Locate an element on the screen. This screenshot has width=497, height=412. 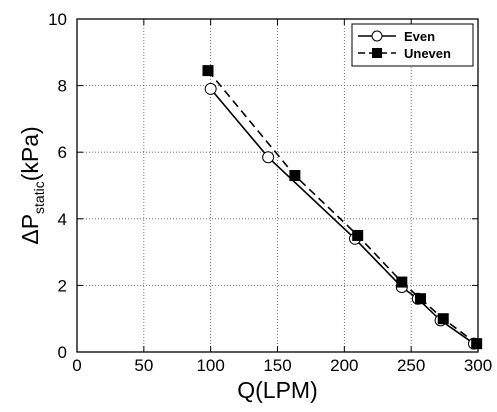
x-tick-label: 100 is located at coordinates (210, 365).